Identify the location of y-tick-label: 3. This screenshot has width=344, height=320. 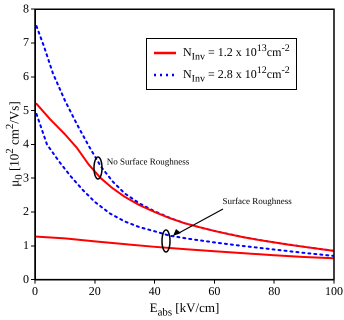
(26, 177).